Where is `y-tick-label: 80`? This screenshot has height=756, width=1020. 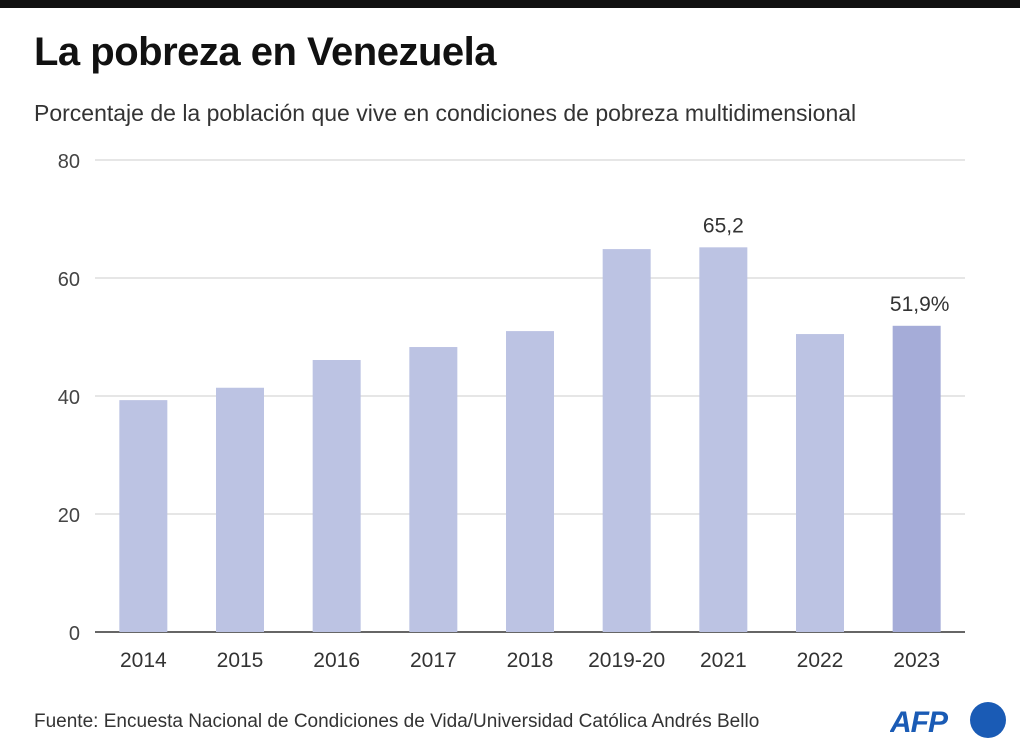 y-tick-label: 80 is located at coordinates (69, 162).